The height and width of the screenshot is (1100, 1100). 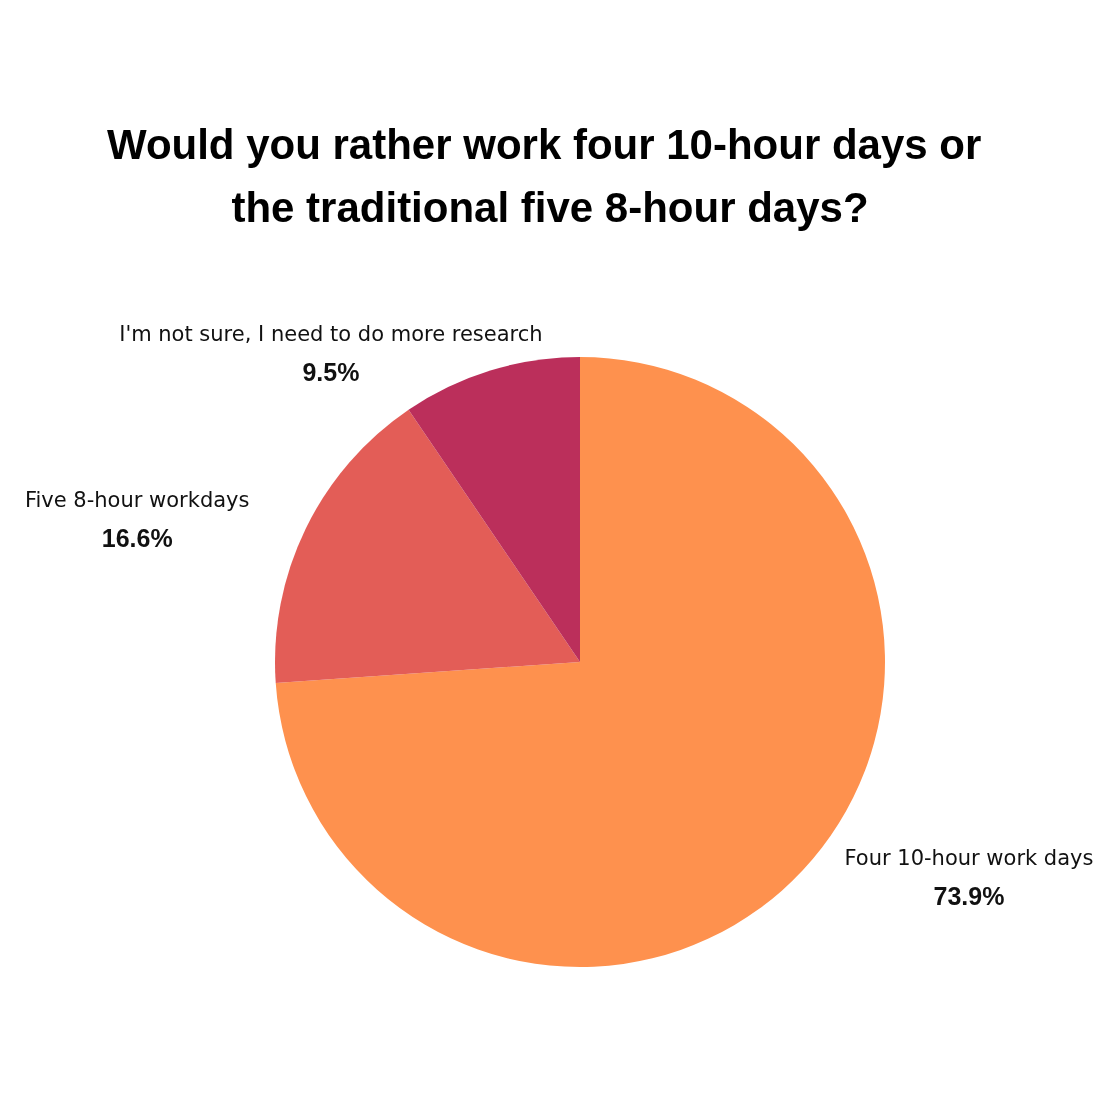 I want to click on slice-label: Four 10-hour work days, so click(x=969, y=858).